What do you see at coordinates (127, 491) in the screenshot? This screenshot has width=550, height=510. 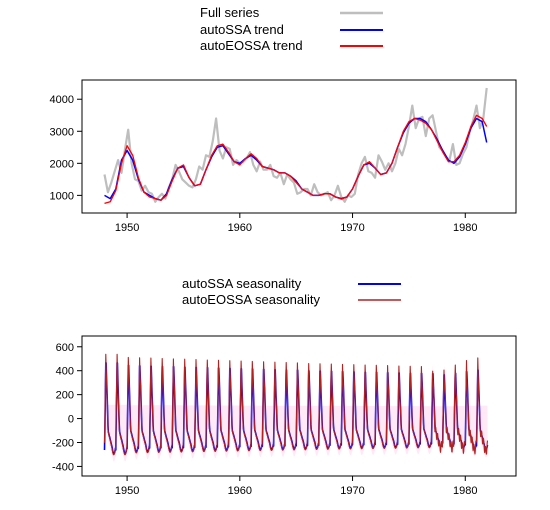 I see `seasonality-x-tick-label: 1950` at bounding box center [127, 491].